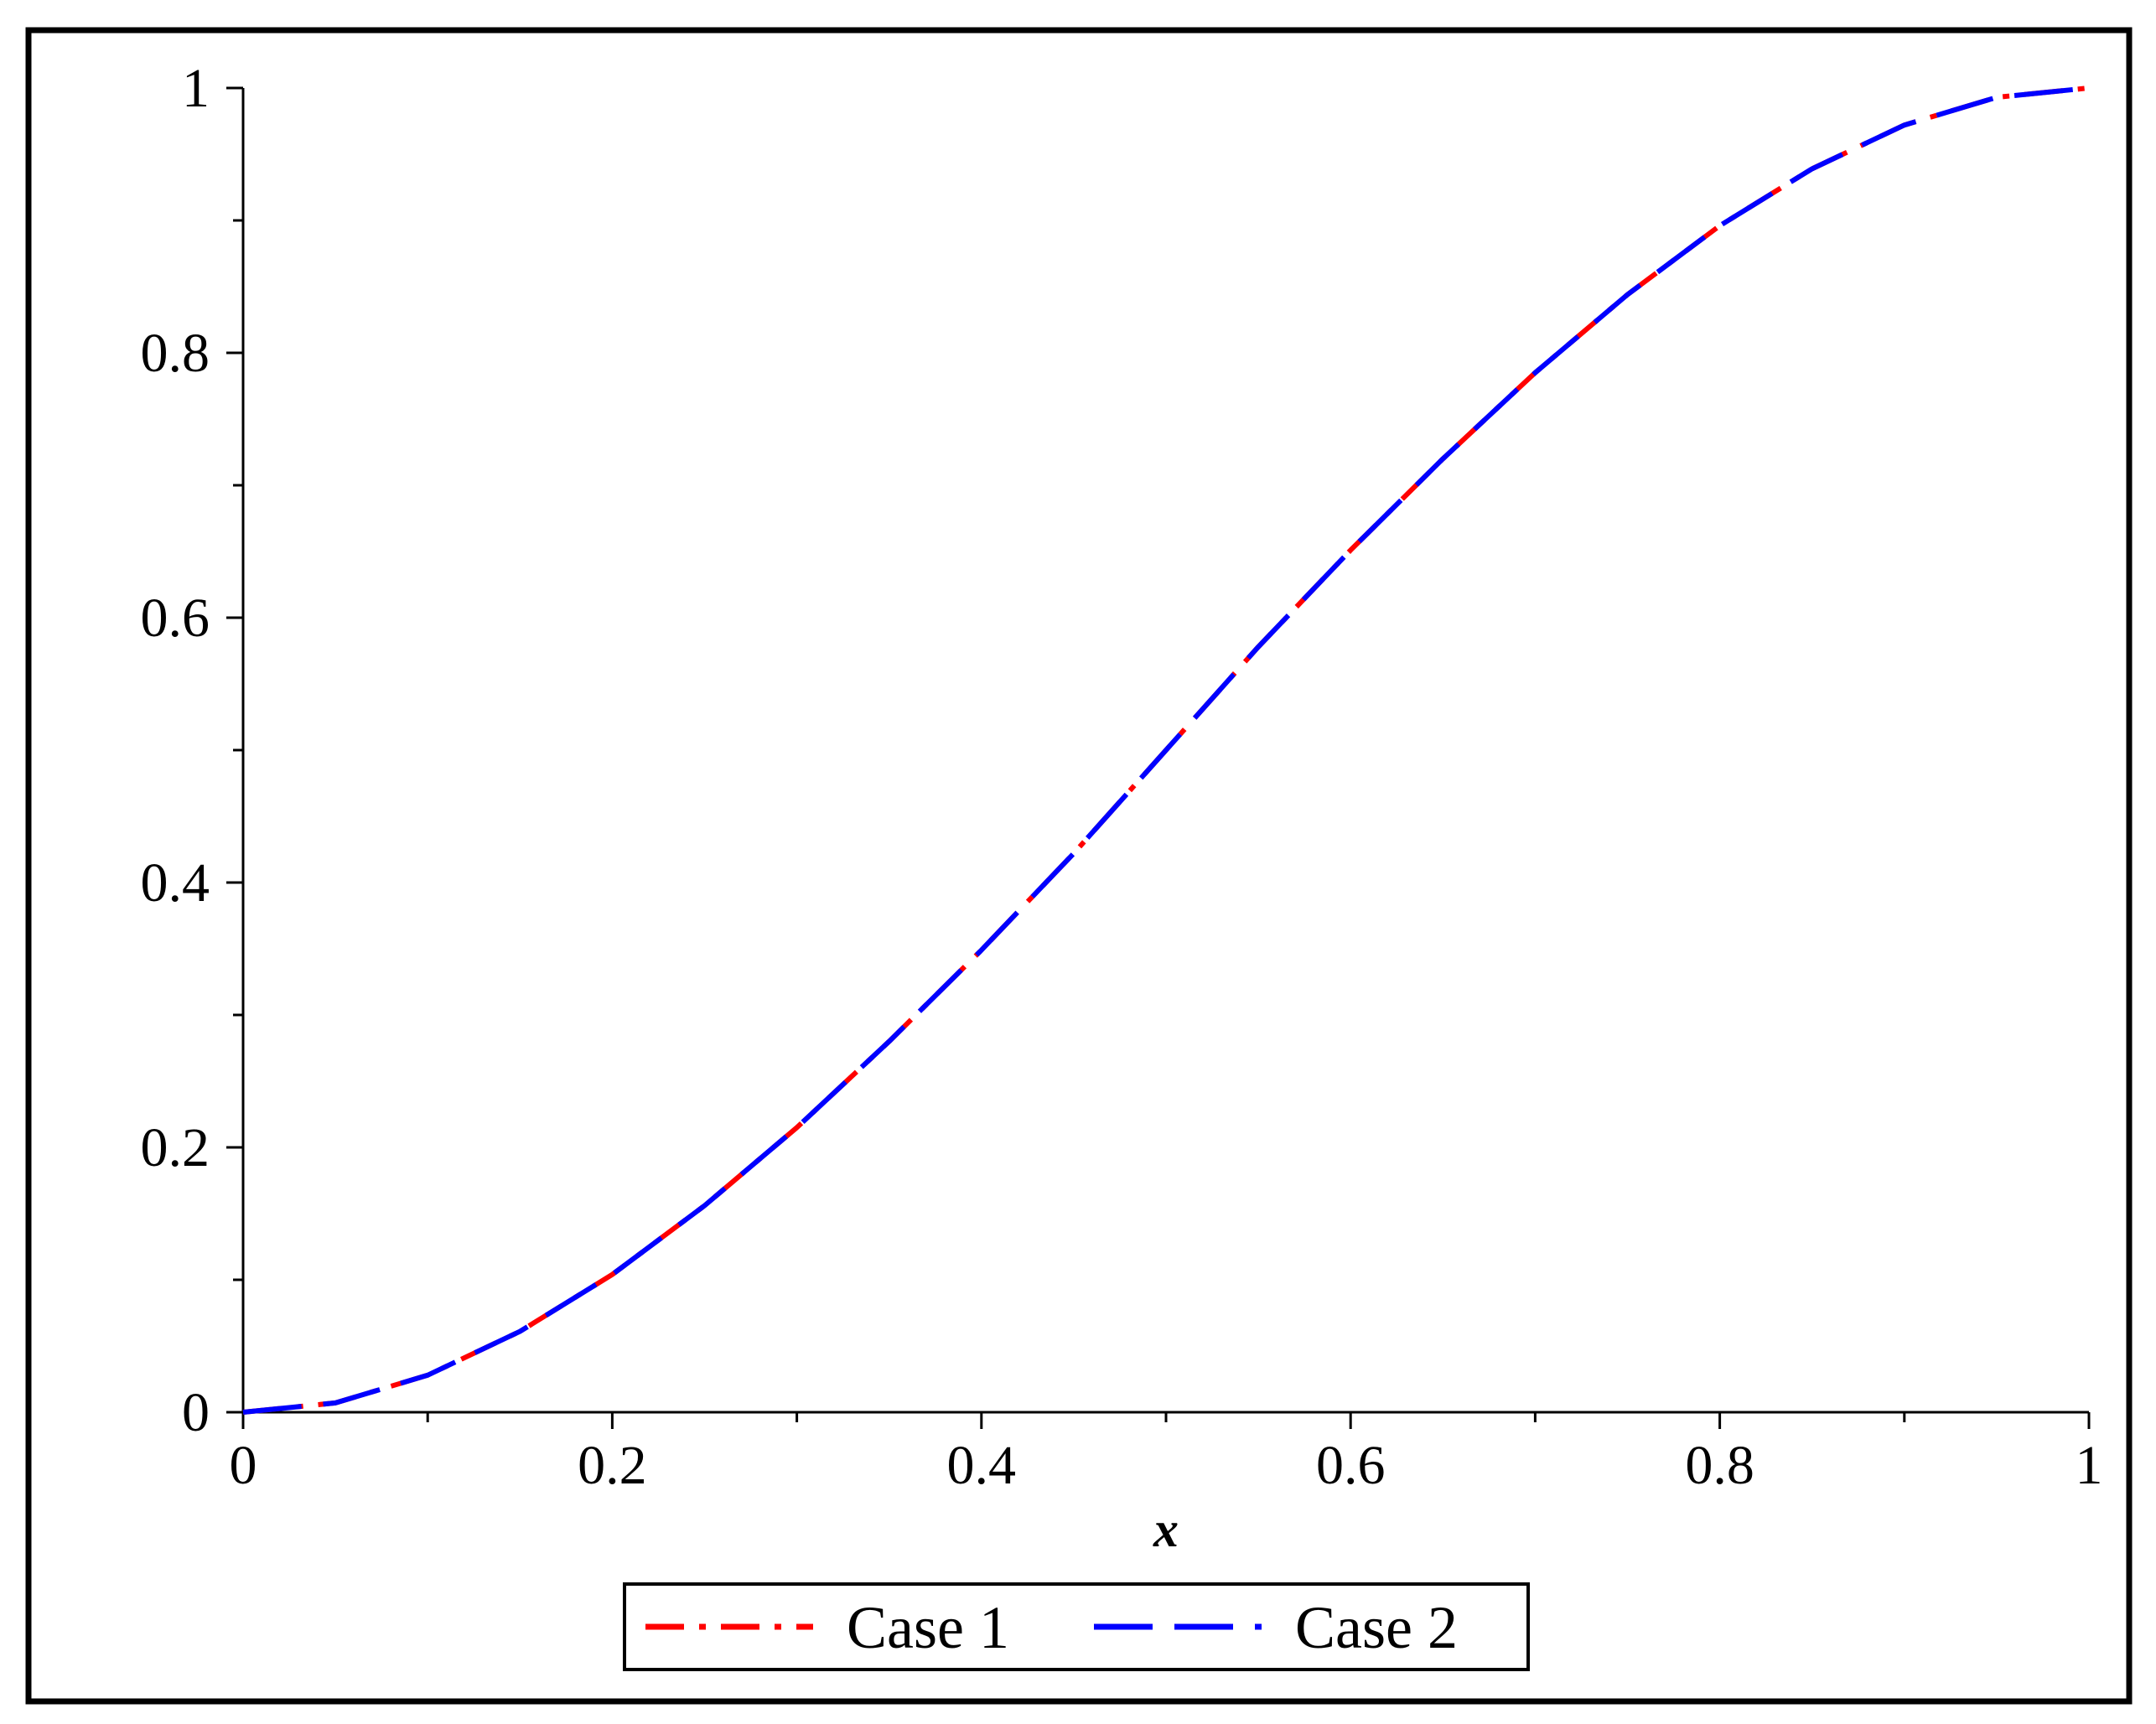 The width and height of the screenshot is (2156, 1724). What do you see at coordinates (175, 1148) in the screenshot?
I see `y-tick-label: 0.2` at bounding box center [175, 1148].